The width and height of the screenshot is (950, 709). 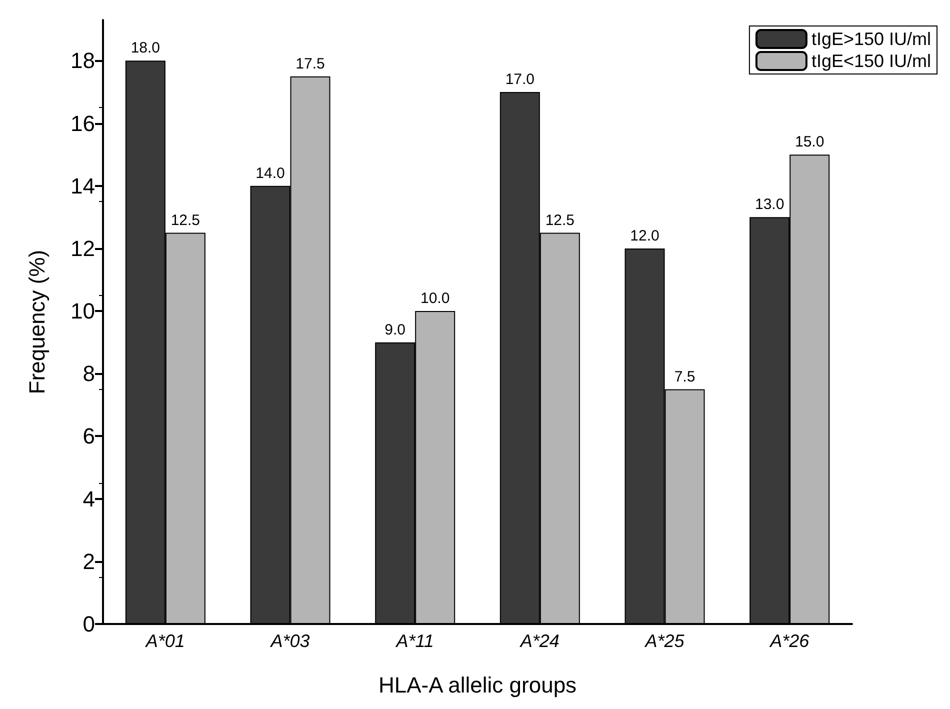 What do you see at coordinates (395, 329) in the screenshot?
I see `data-label: 9.0` at bounding box center [395, 329].